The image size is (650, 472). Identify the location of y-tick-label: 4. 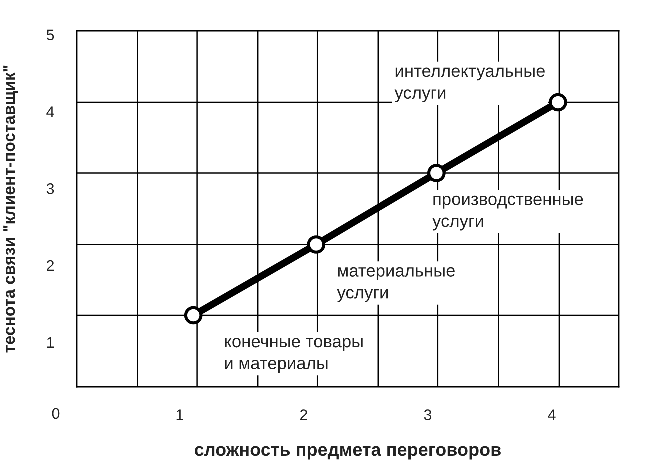
(50, 112).